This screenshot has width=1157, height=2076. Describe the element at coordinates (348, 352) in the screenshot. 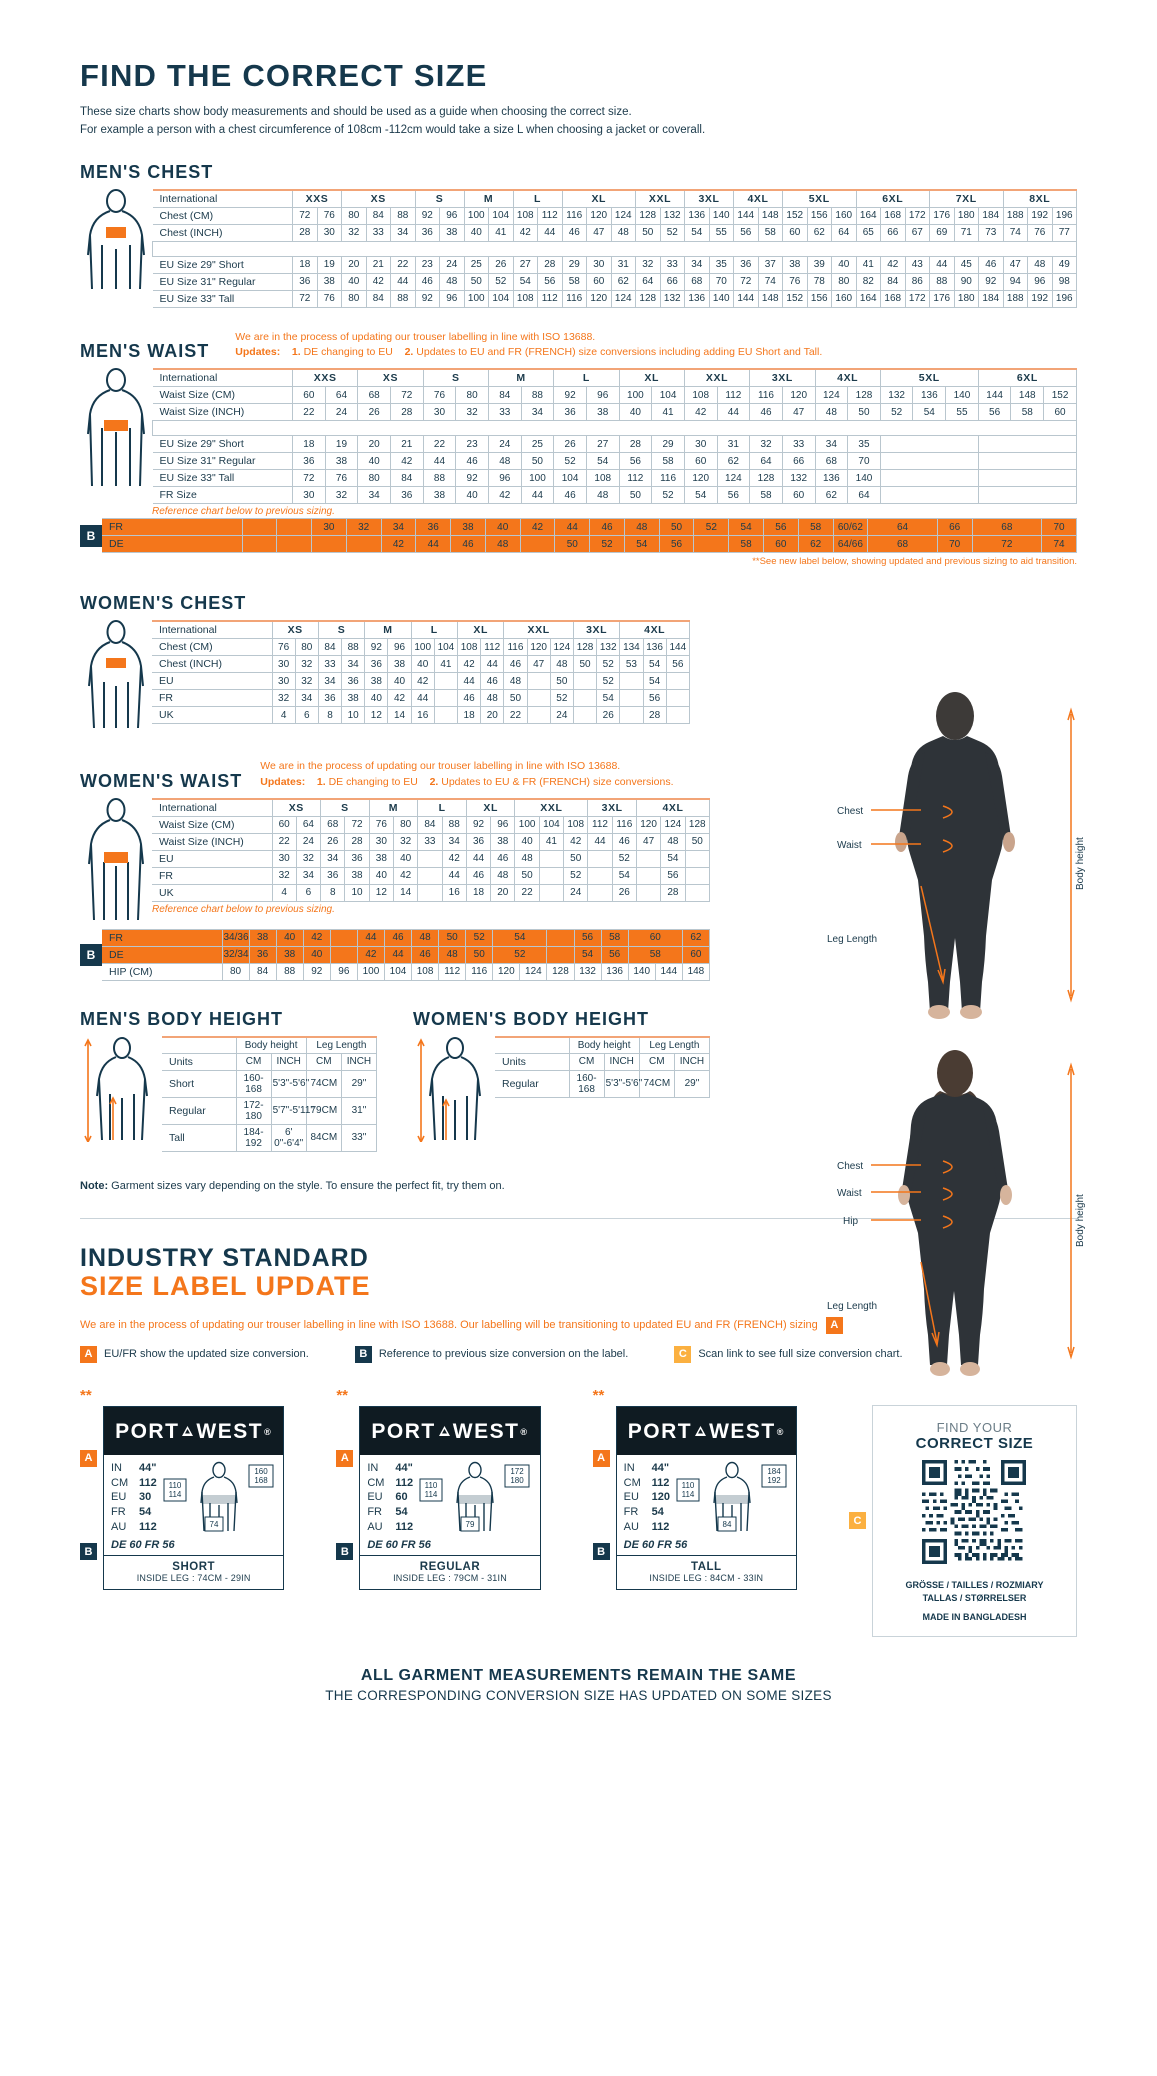

I see `mens-waist-update-1-text: DE changing to EU` at that location.